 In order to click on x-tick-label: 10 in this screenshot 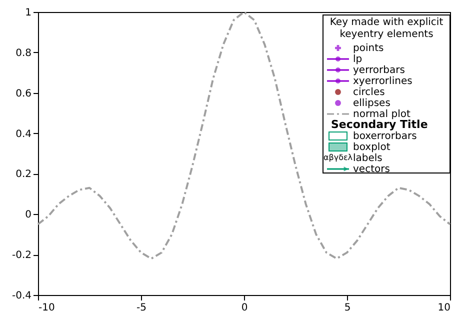, I will do `click(444, 308)`.